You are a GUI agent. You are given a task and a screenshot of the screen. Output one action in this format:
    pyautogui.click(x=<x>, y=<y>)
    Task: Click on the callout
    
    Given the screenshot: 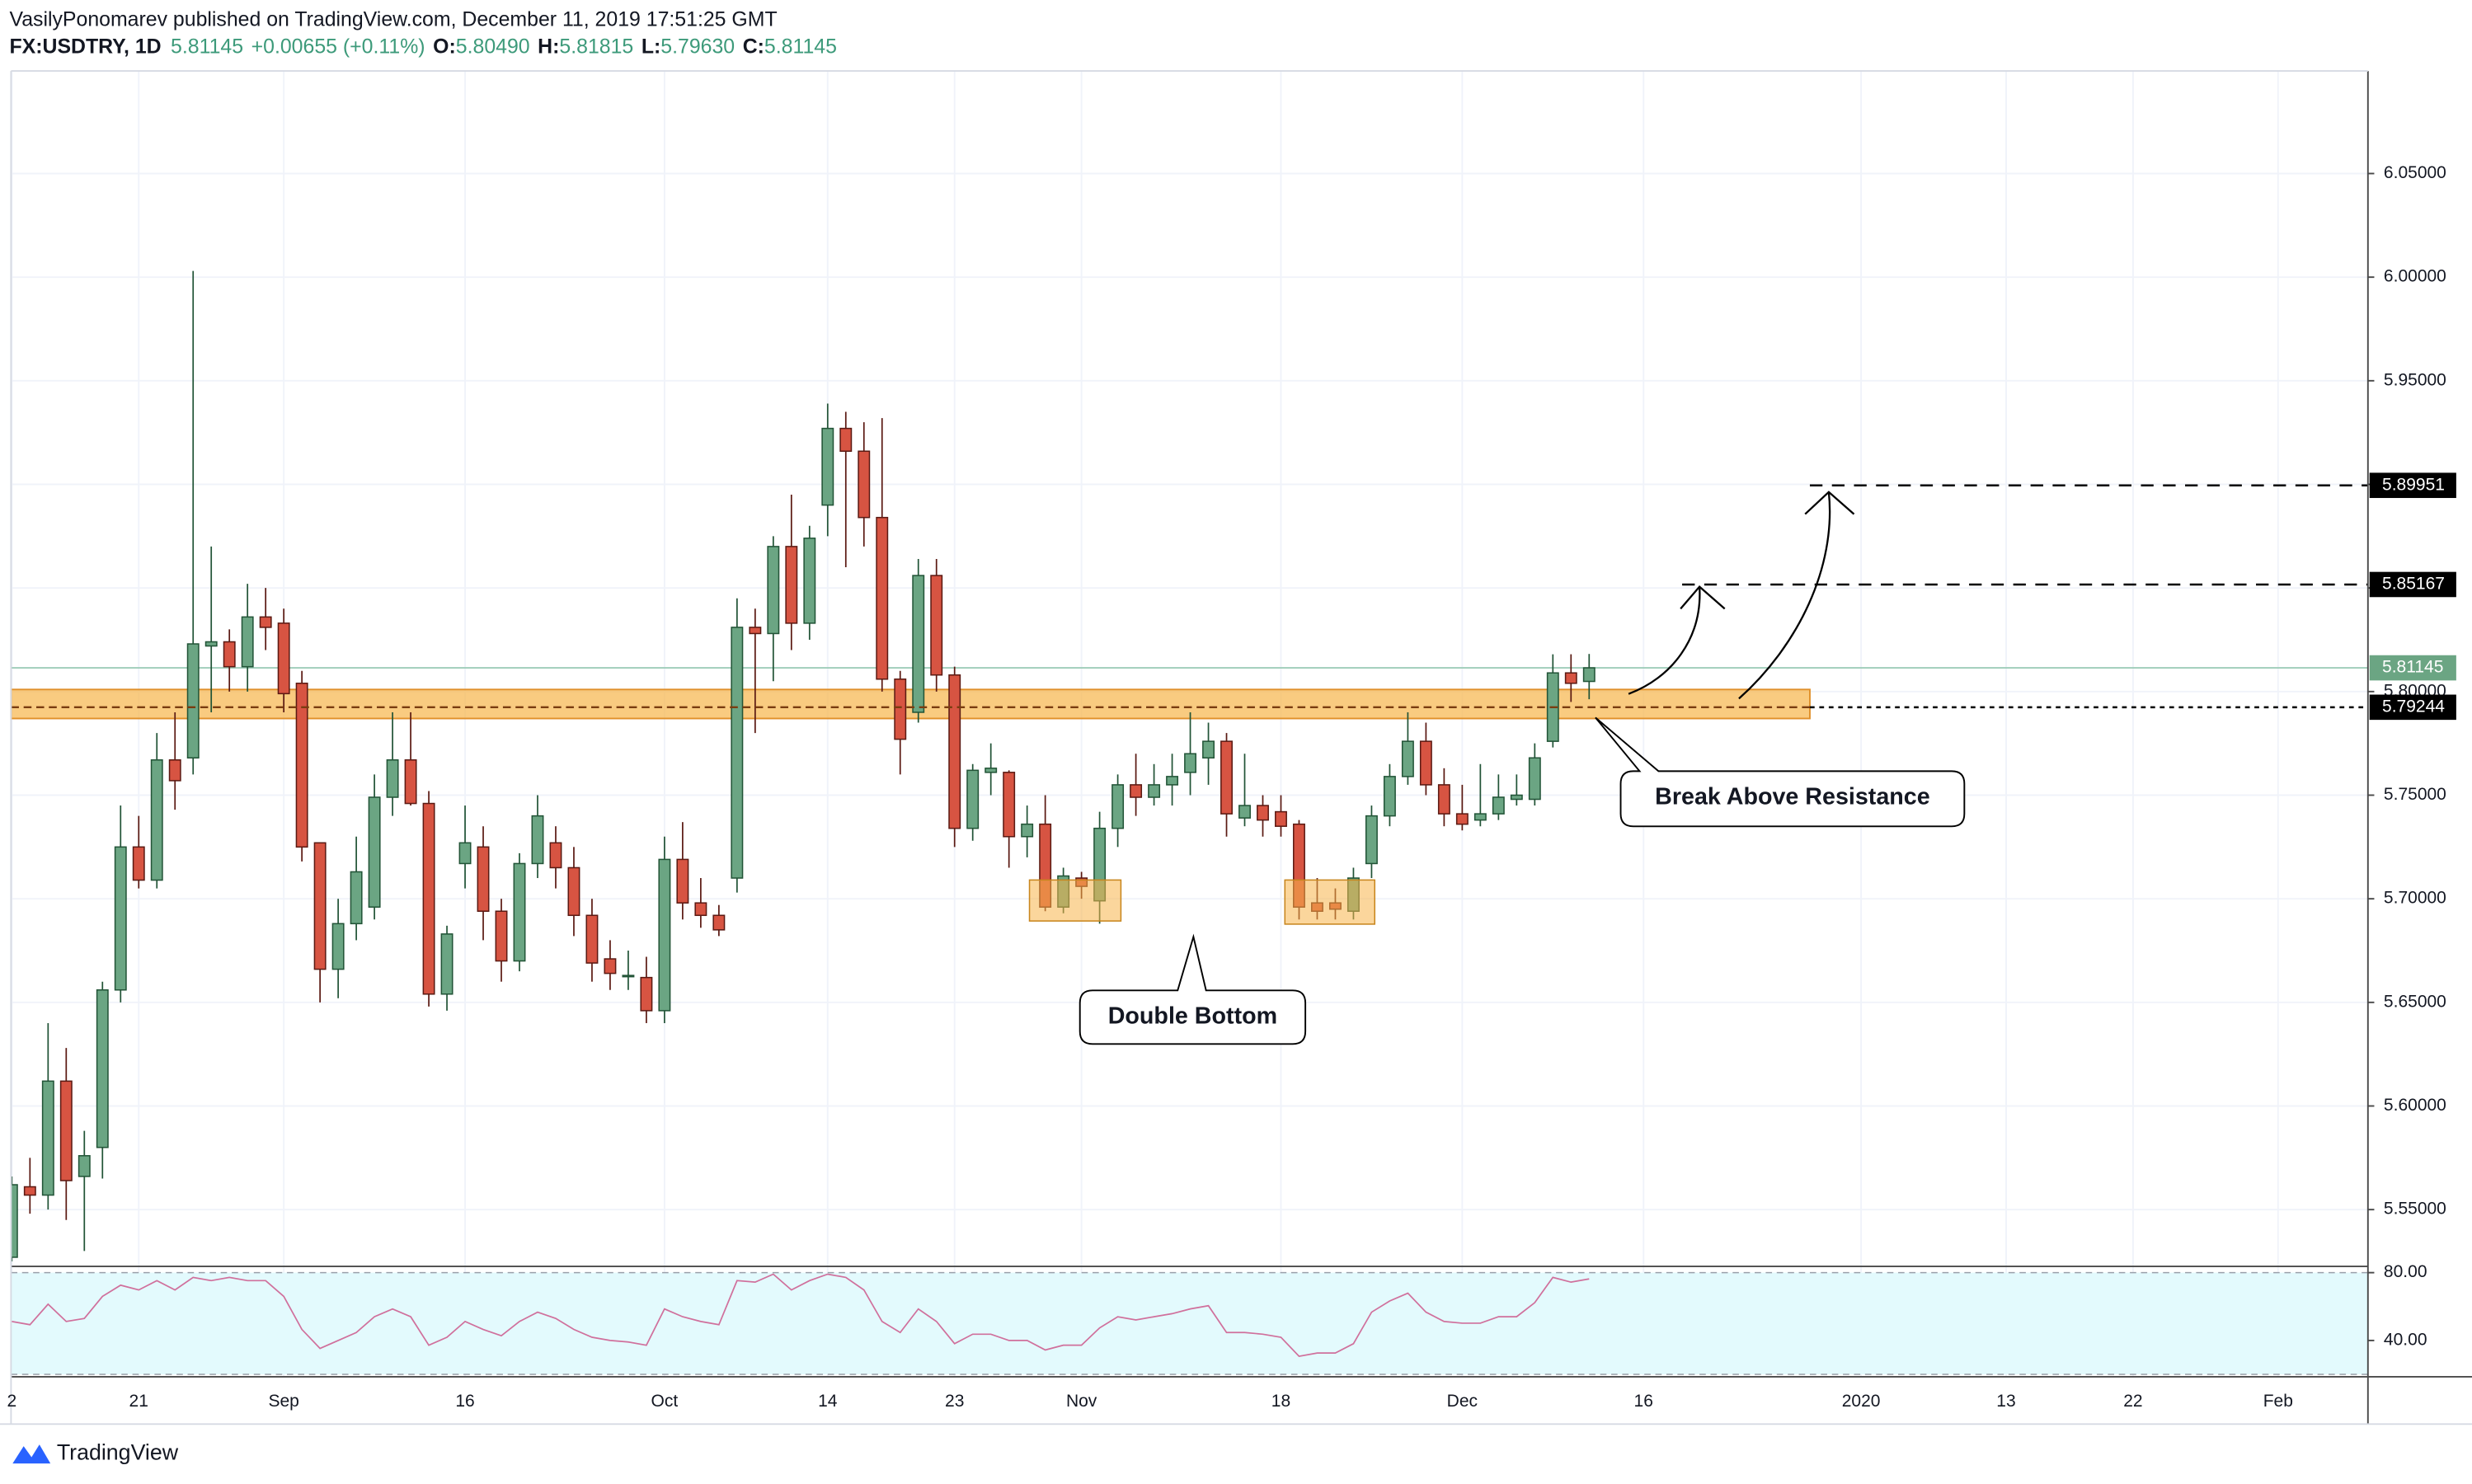 What is the action you would take?
    pyautogui.click(x=1193, y=989)
    